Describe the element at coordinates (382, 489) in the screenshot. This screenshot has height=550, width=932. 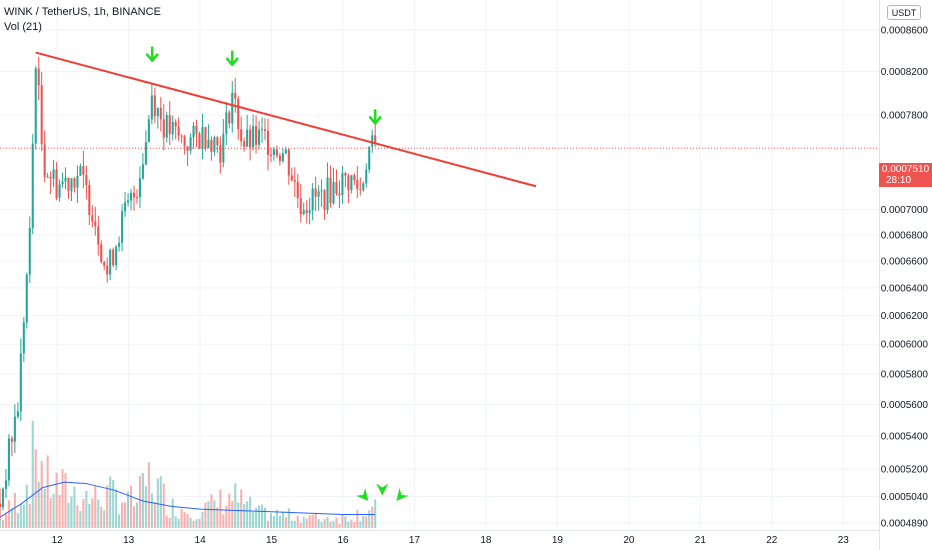
I see `volume-arrow-annotation` at that location.